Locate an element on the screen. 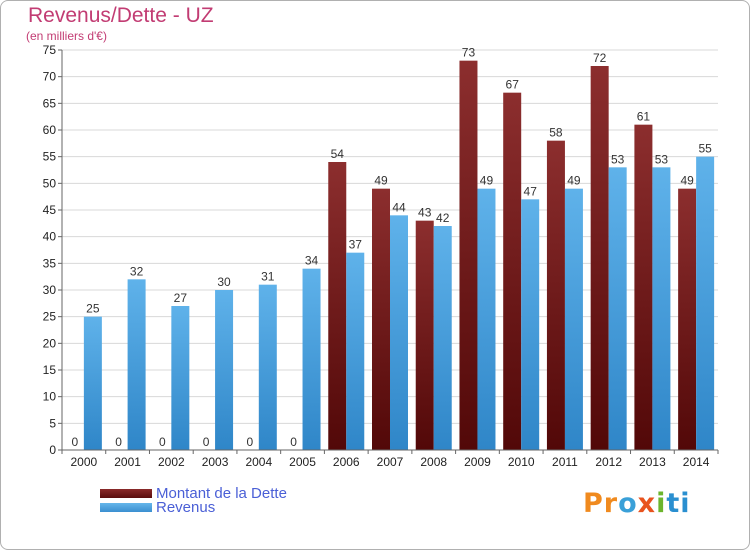 The width and height of the screenshot is (750, 550). x-tick-label: 2002 is located at coordinates (171, 462).